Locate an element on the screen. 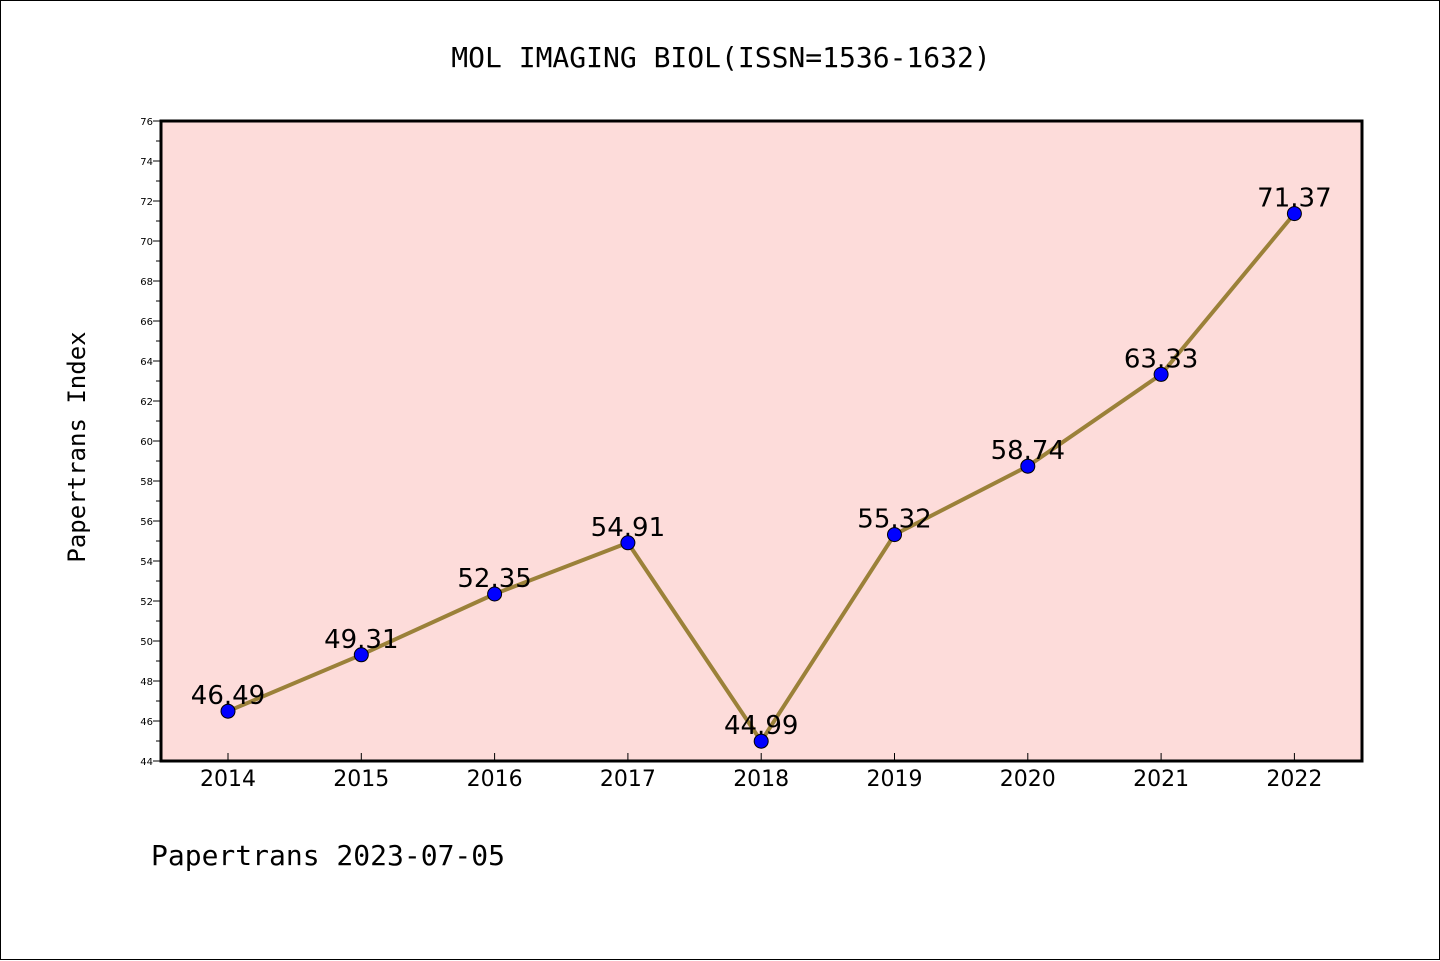  x-tick-label: 2015 is located at coordinates (361, 779).